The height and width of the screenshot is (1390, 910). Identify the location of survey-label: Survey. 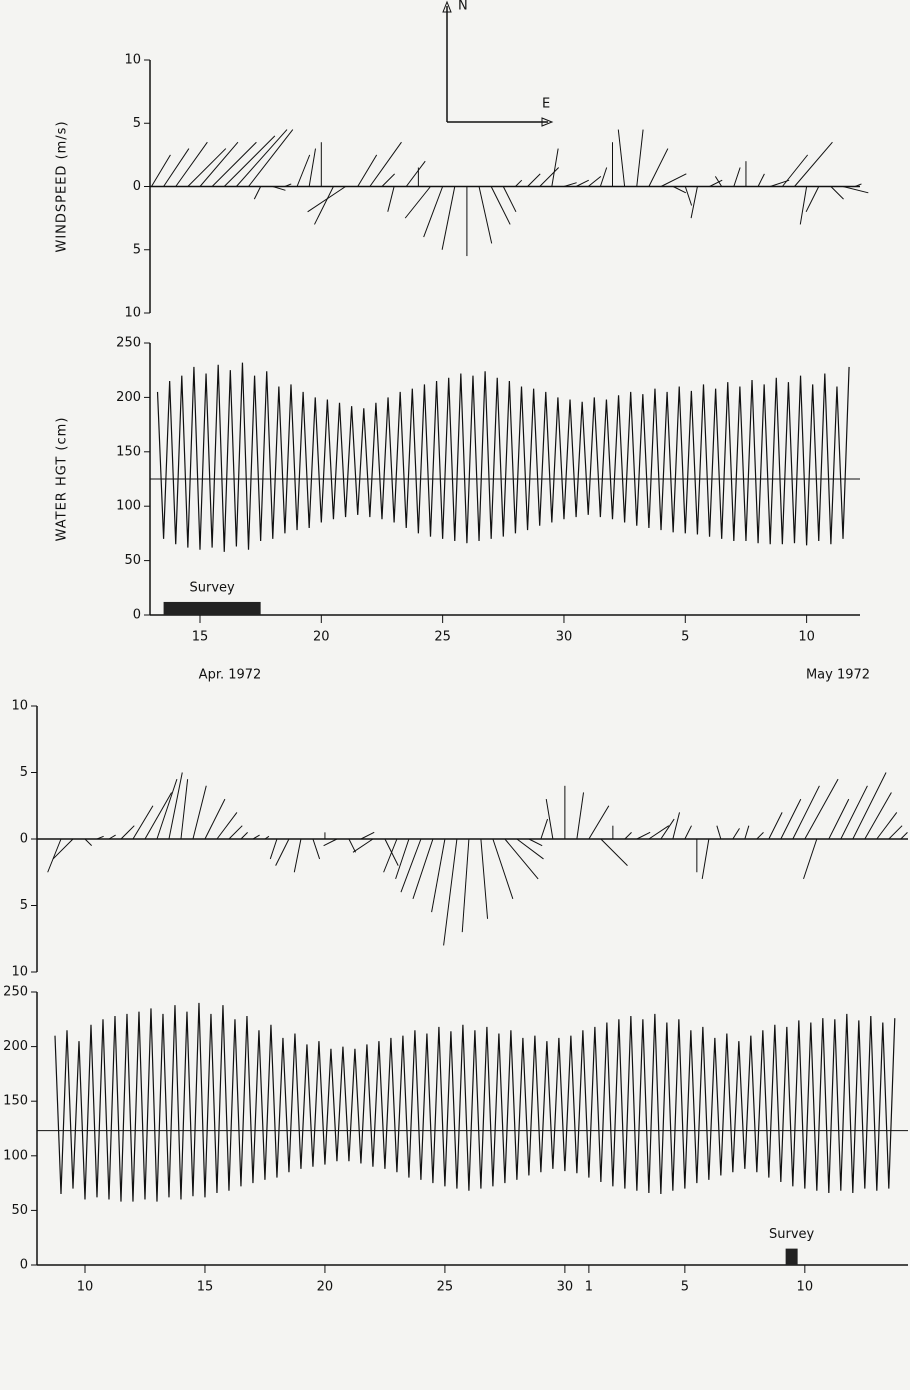
(792, 1234).